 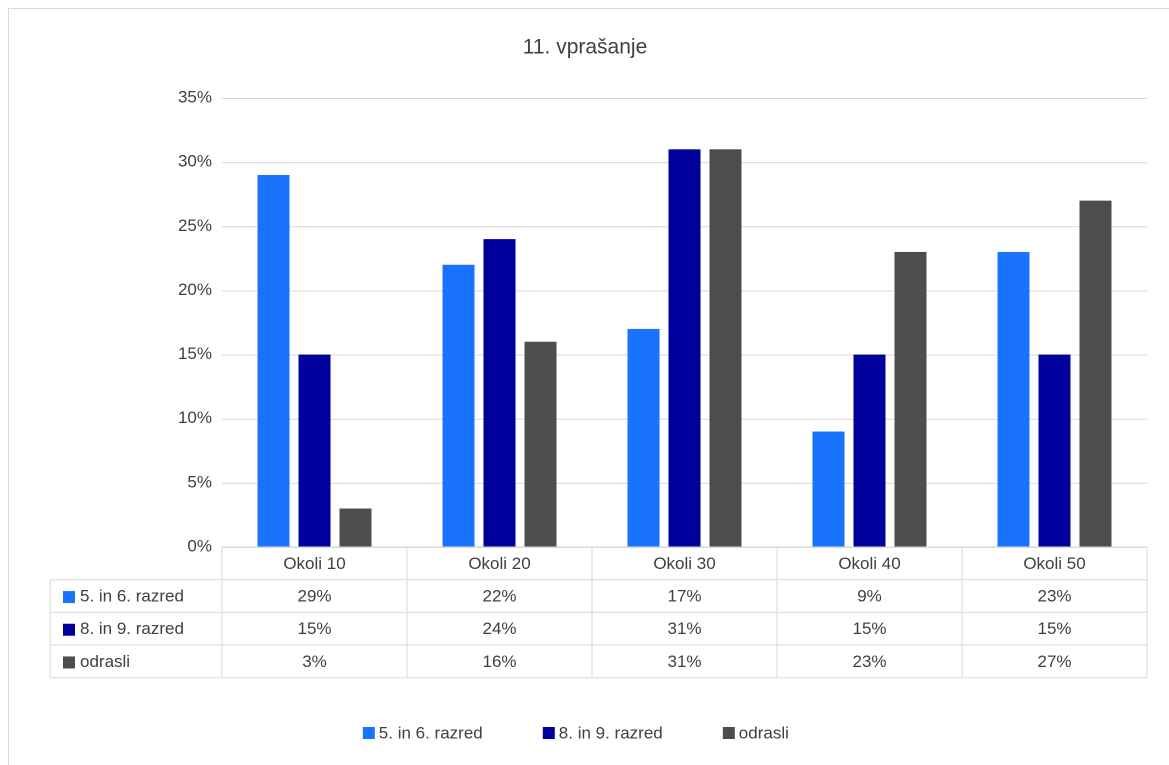 I want to click on x-tick-label: Okoli 20, so click(x=499, y=563).